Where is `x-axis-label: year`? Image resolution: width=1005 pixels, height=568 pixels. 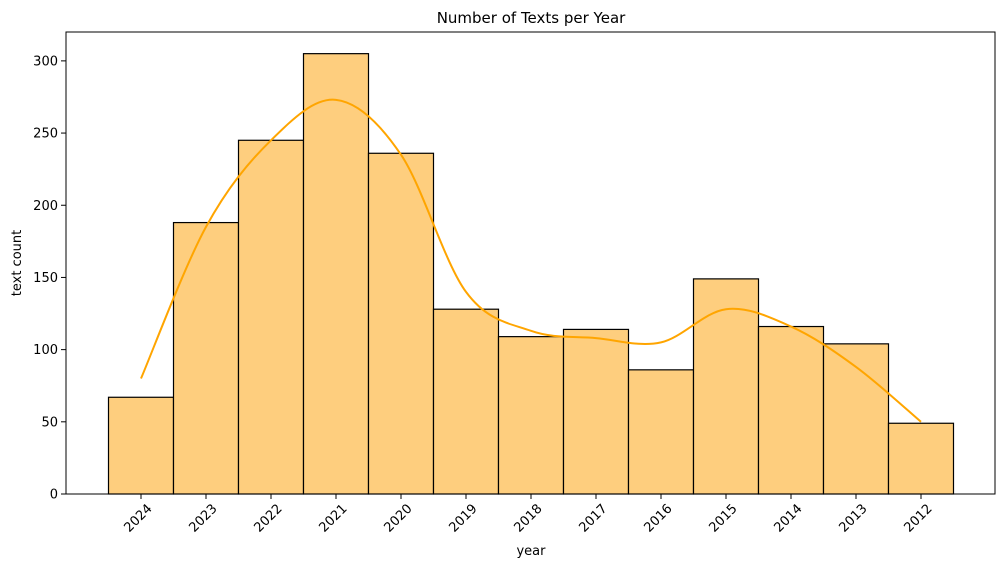 x-axis-label: year is located at coordinates (531, 551).